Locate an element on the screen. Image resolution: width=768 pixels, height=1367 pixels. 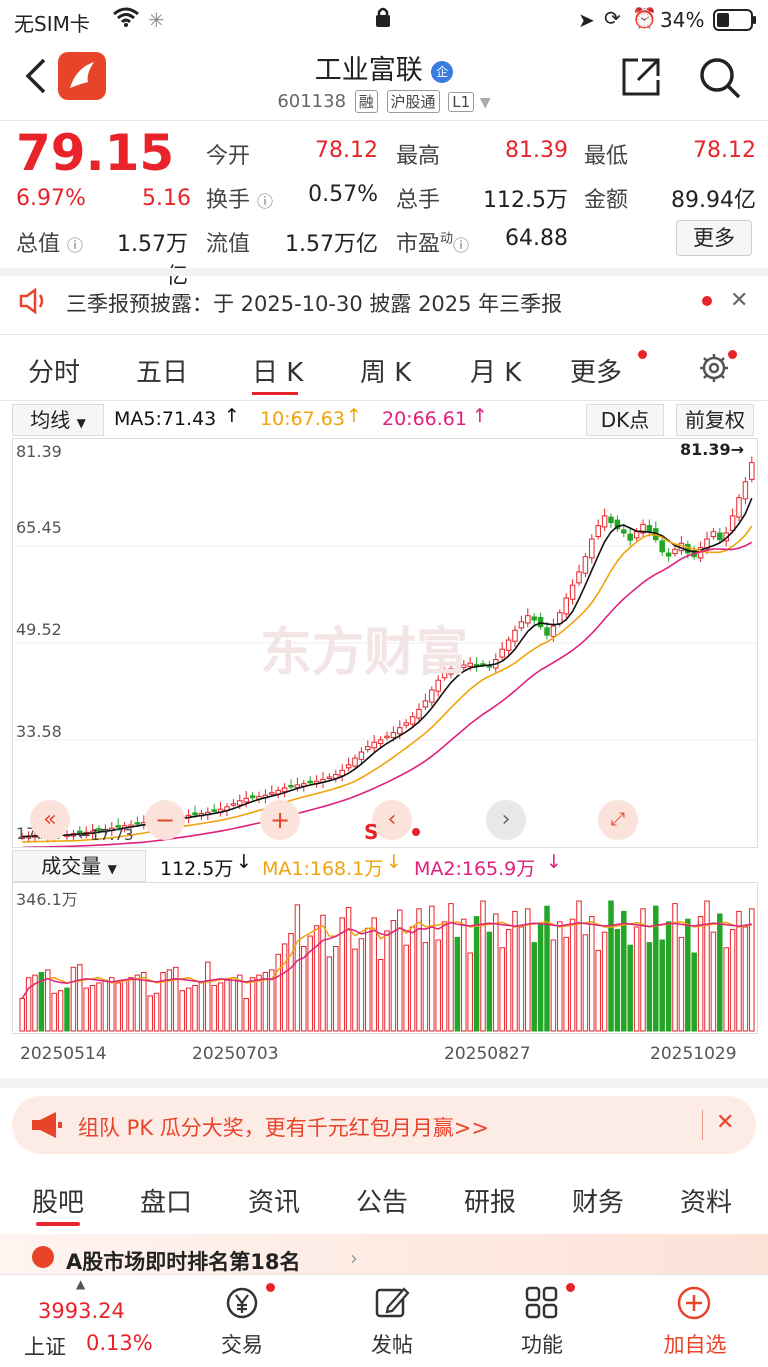
tab-forum: 股吧 is located at coordinates (58, 1203).